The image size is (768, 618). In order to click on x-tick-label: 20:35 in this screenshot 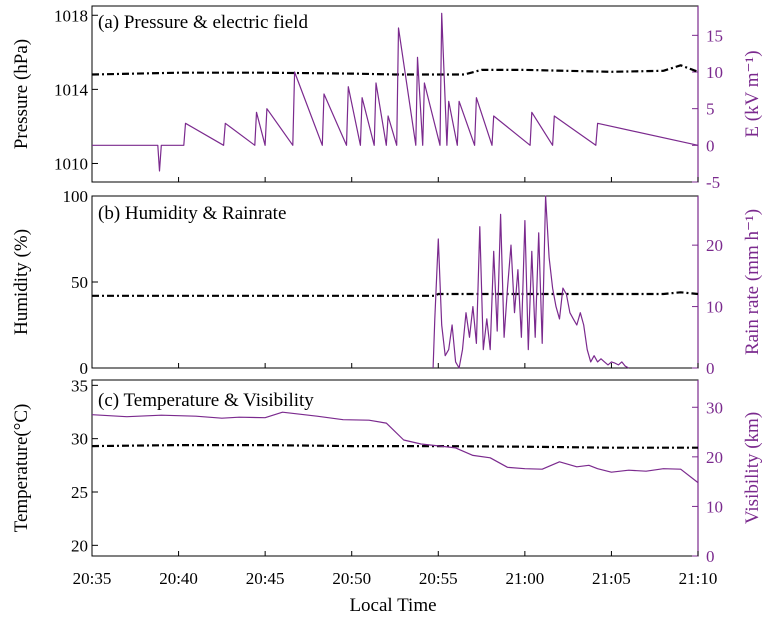, I will do `click(92, 578)`.